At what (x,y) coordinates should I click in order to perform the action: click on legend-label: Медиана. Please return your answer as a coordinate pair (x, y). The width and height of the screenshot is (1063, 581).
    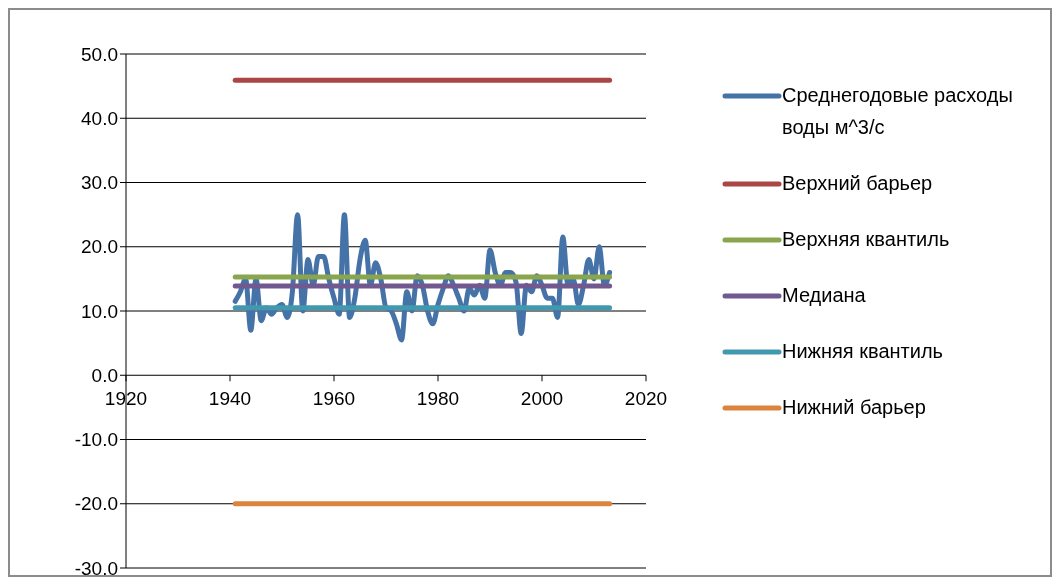
    Looking at the image, I should click on (824, 295).